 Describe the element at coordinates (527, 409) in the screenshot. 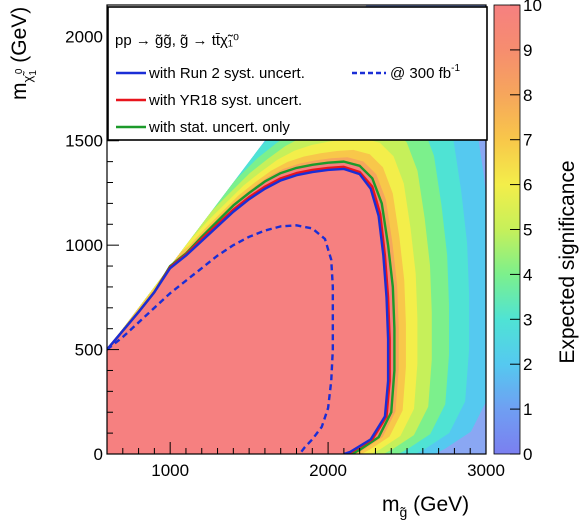

I see `z-tick-label: 1` at that location.